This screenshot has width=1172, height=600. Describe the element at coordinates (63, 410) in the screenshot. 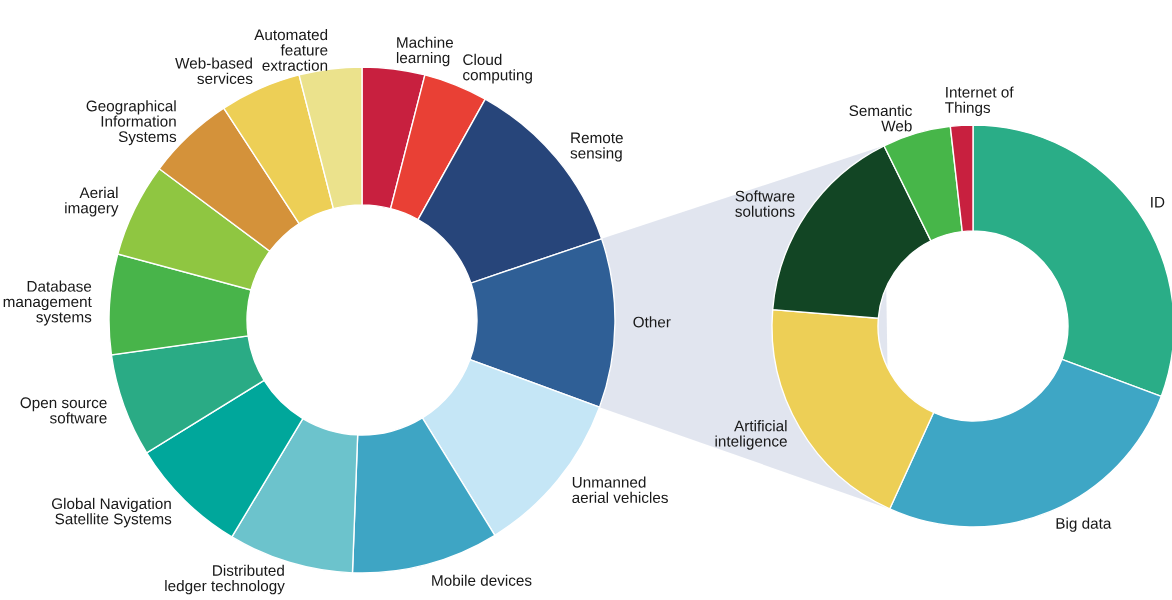

I see `slice-label: Open source software` at that location.